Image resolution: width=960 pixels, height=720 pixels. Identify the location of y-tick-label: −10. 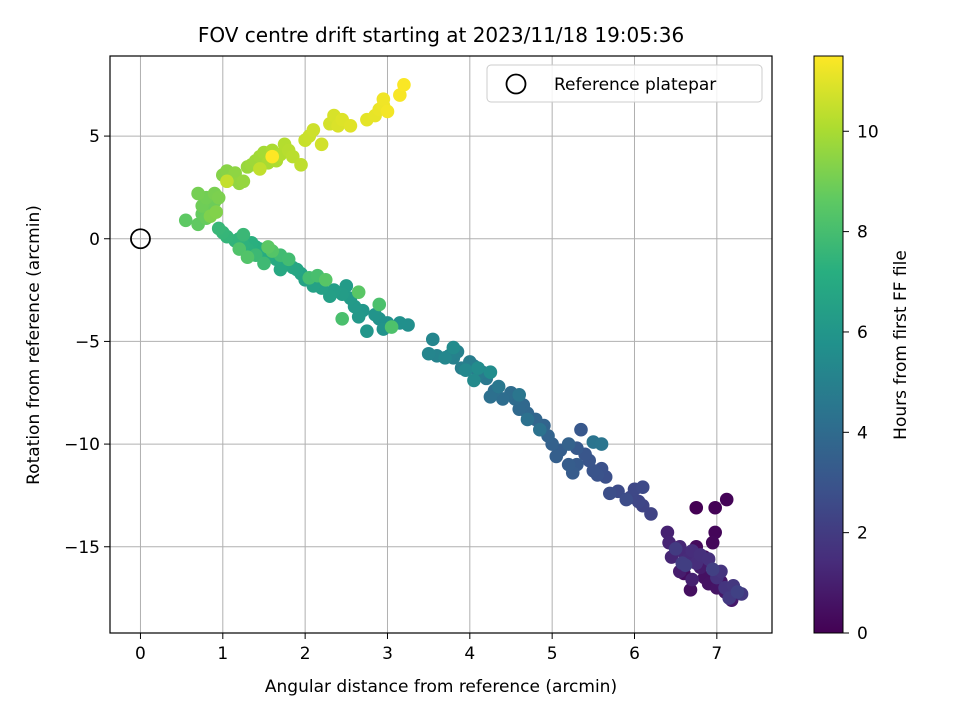
(82, 445).